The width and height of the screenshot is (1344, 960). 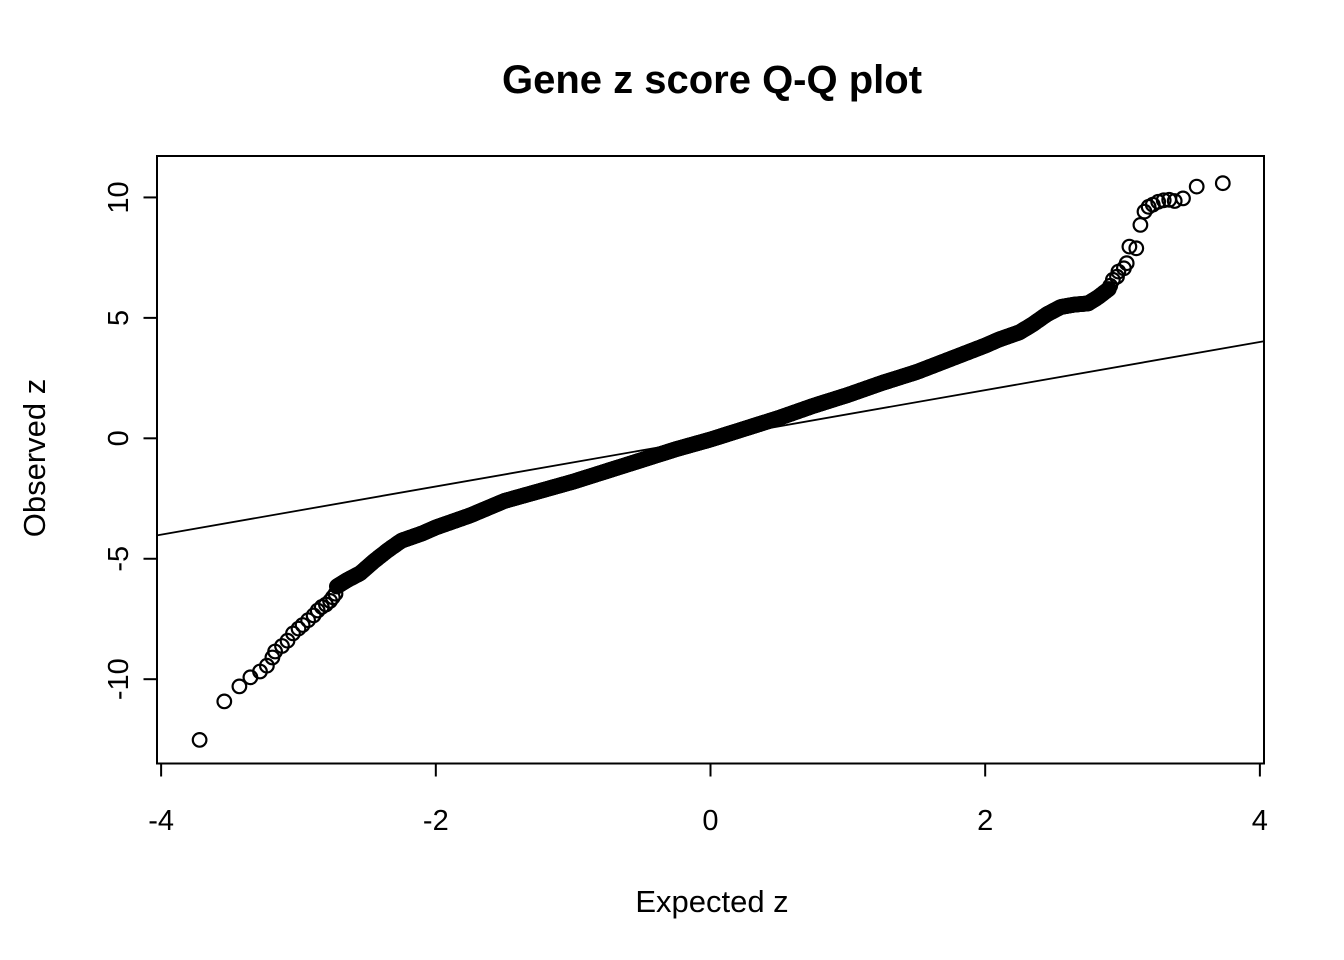 I want to click on y-tick-label: -5, so click(x=119, y=559).